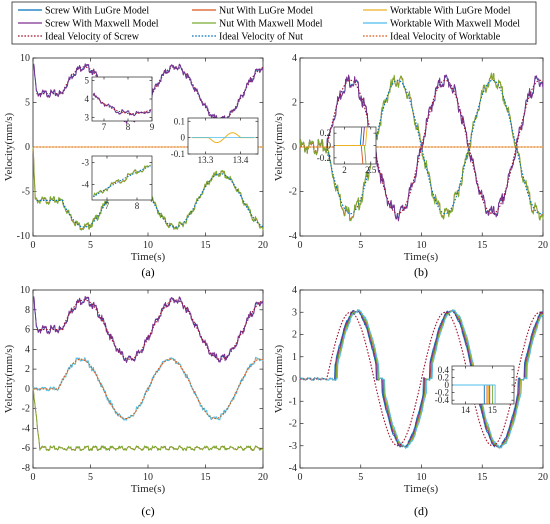  I want to click on panel-b-xtick-label: 10, so click(422, 245).